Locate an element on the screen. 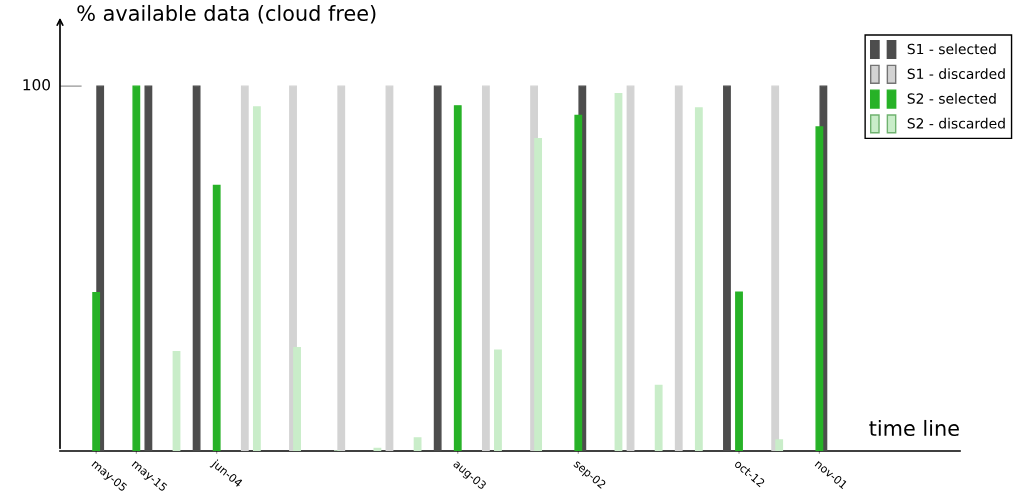 The width and height of the screenshot is (1019, 503). ref-line-label: 100 is located at coordinates (36, 85).